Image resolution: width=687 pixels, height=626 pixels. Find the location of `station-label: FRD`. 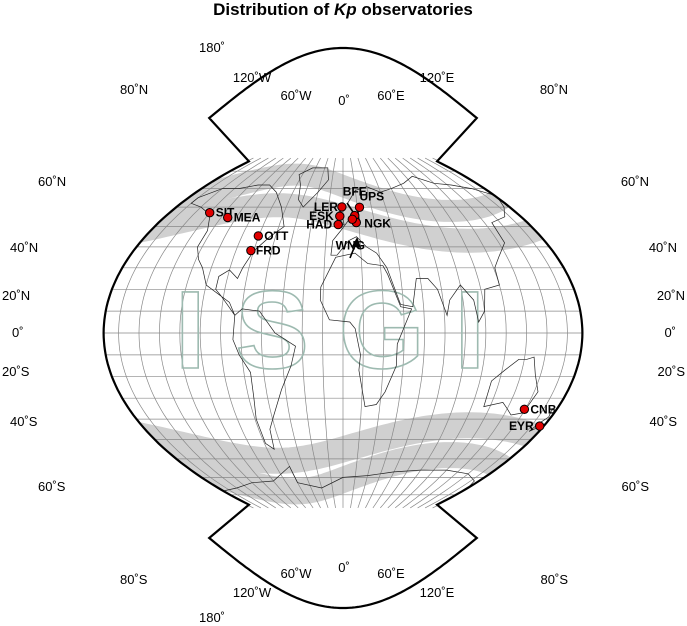

station-label: FRD is located at coordinates (268, 251).